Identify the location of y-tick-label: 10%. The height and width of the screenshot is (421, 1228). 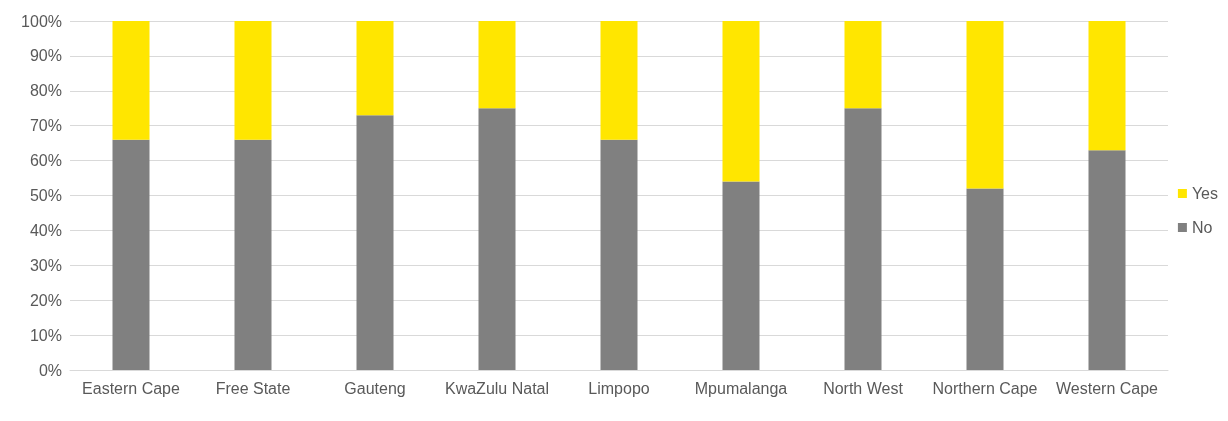
(45, 335).